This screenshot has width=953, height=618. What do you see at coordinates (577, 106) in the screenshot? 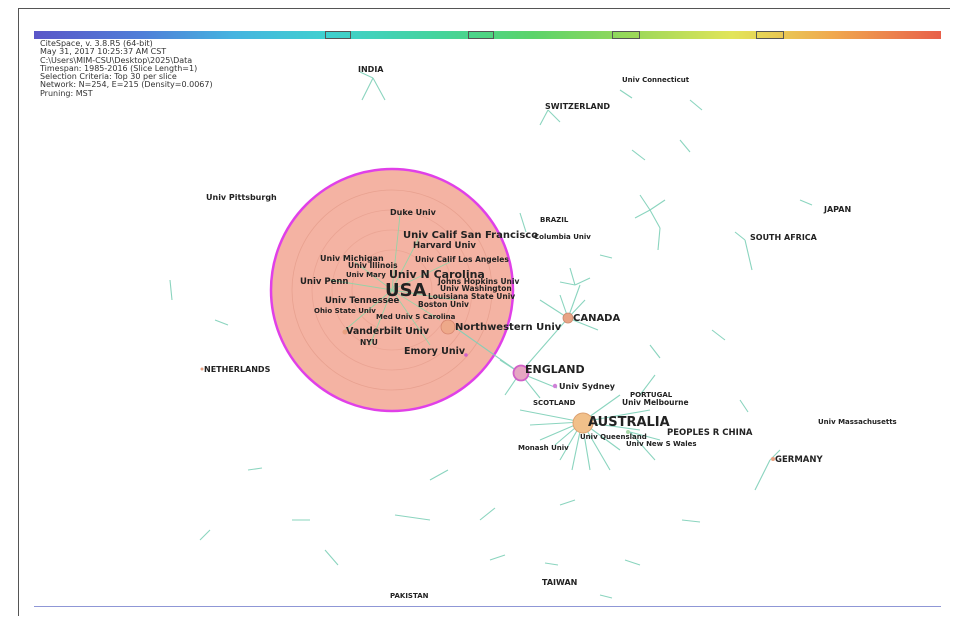
I see `node-label-switzerland: SWITZERLAND` at bounding box center [577, 106].